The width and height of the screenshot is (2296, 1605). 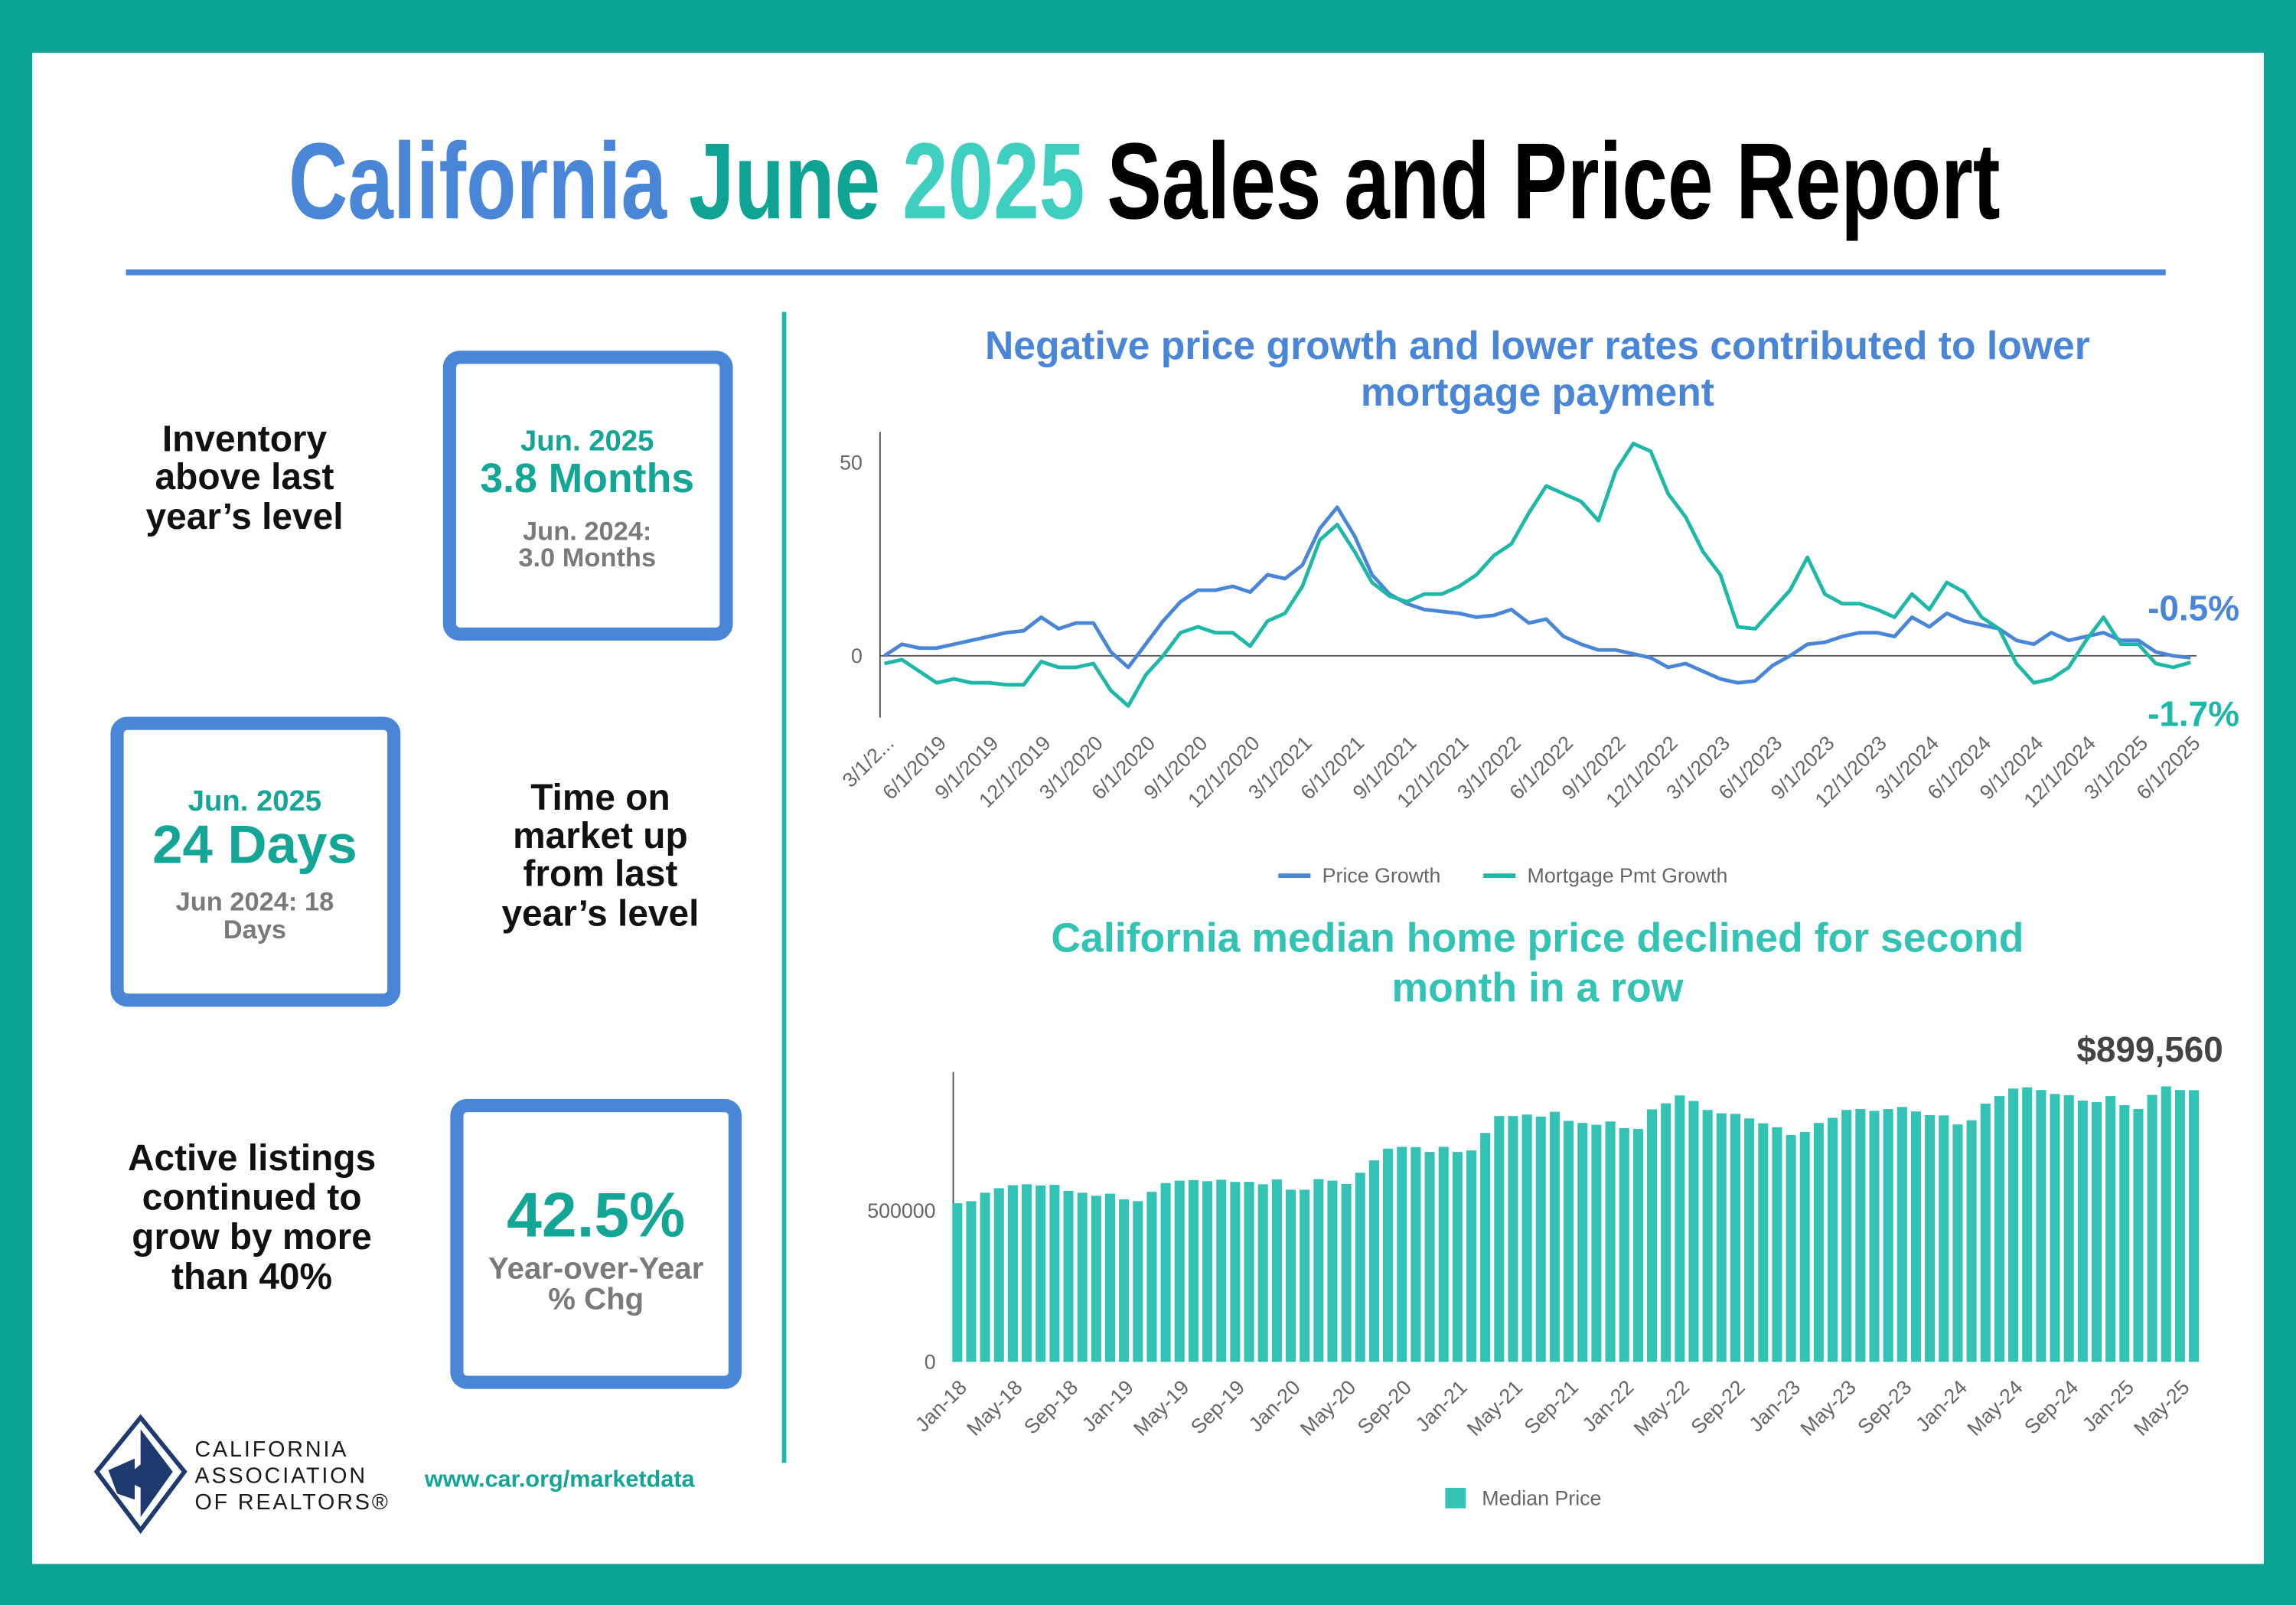 What do you see at coordinates (271, 1449) in the screenshot?
I see `logo-text: CALIFORNIA` at bounding box center [271, 1449].